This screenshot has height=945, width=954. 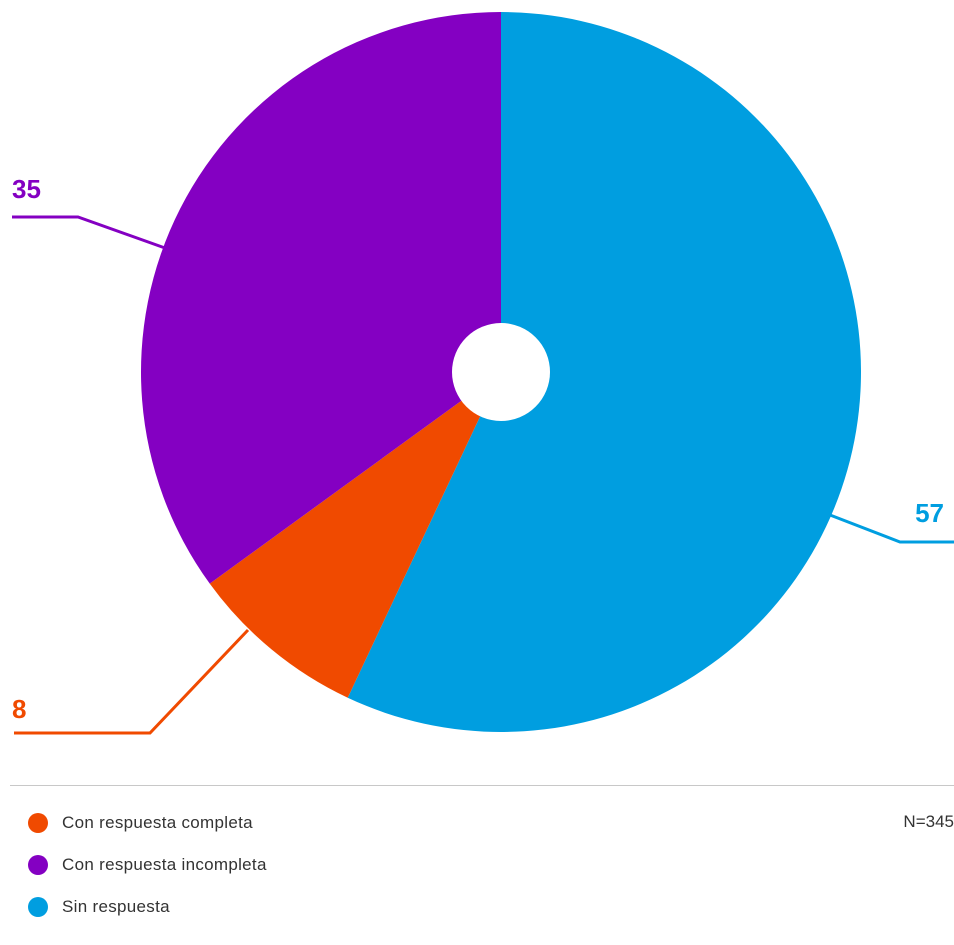 What do you see at coordinates (157, 822) in the screenshot?
I see `legend-label: Con respuesta completa` at bounding box center [157, 822].